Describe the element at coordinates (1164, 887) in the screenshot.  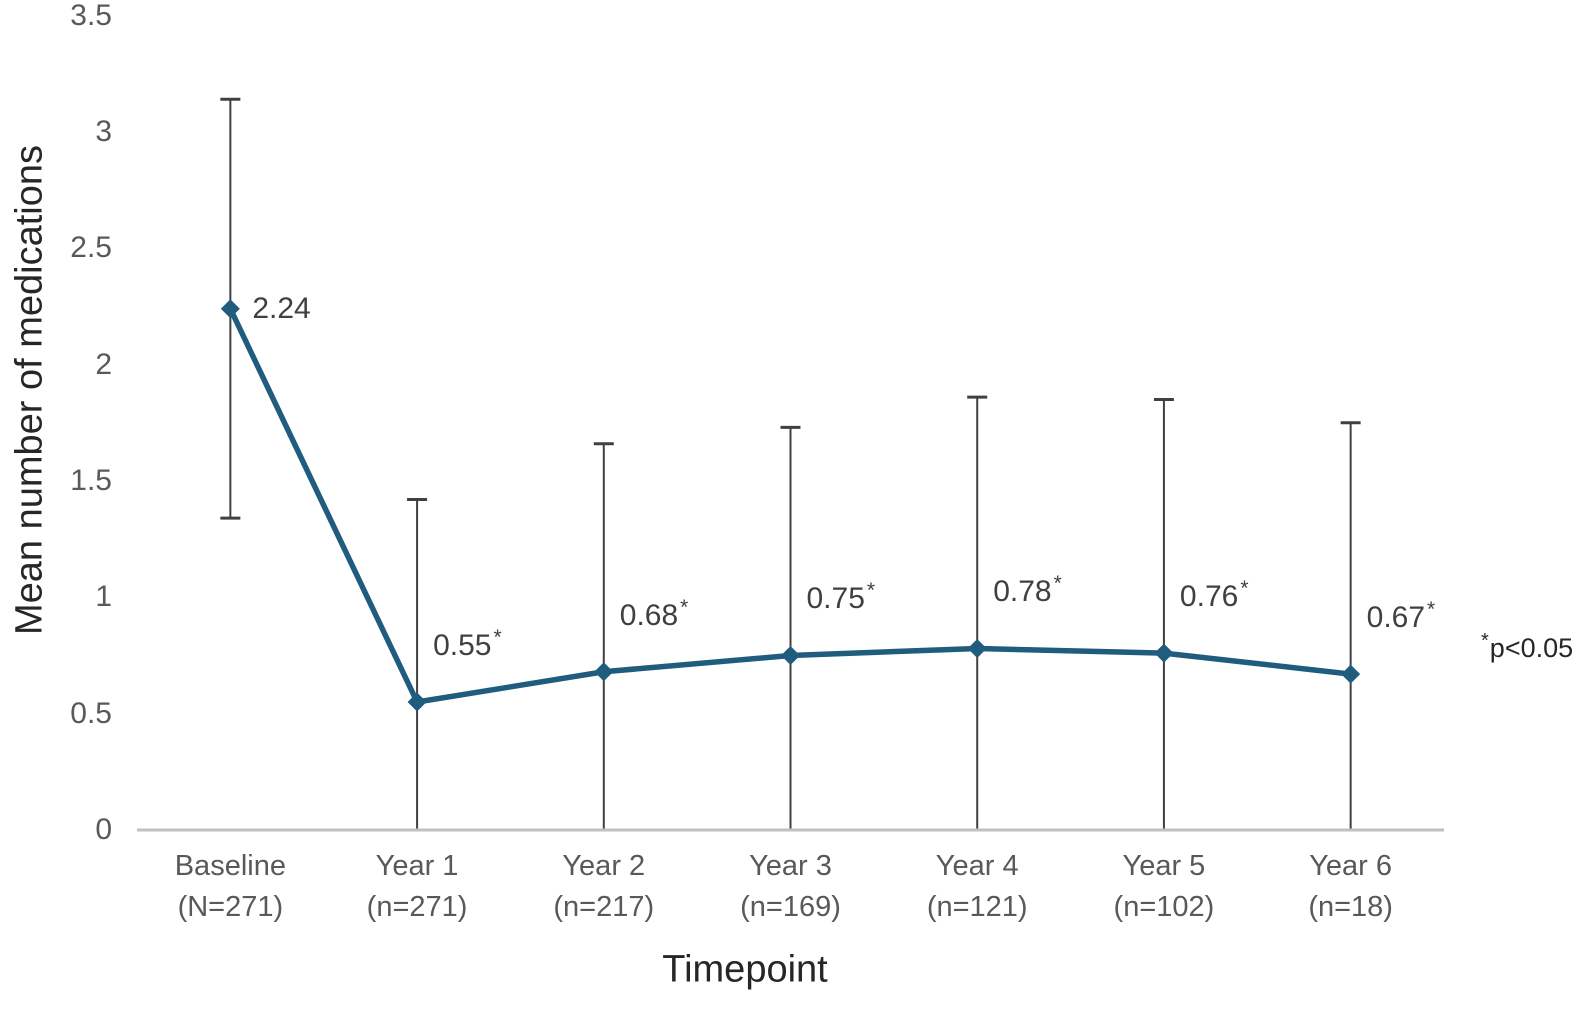
I see `x-category-label: Year 5 (n=102)` at that location.